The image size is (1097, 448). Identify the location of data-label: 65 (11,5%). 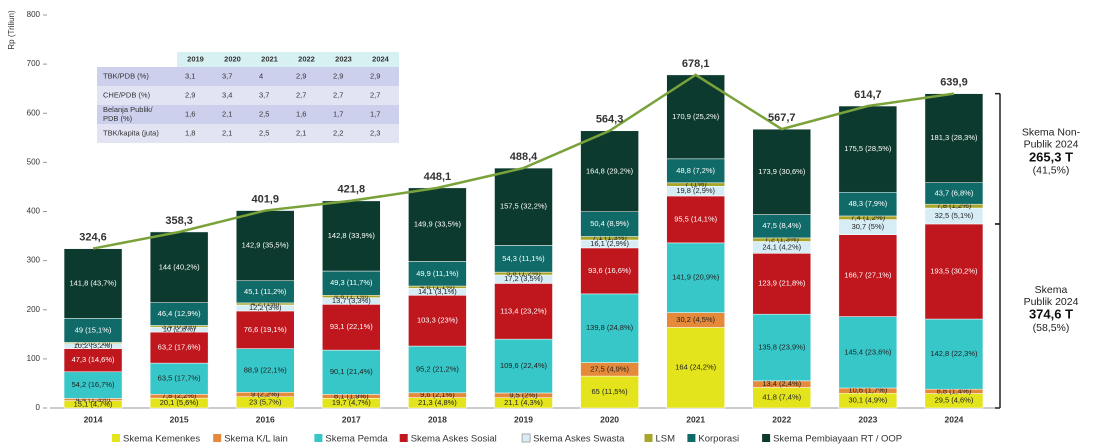
(610, 391).